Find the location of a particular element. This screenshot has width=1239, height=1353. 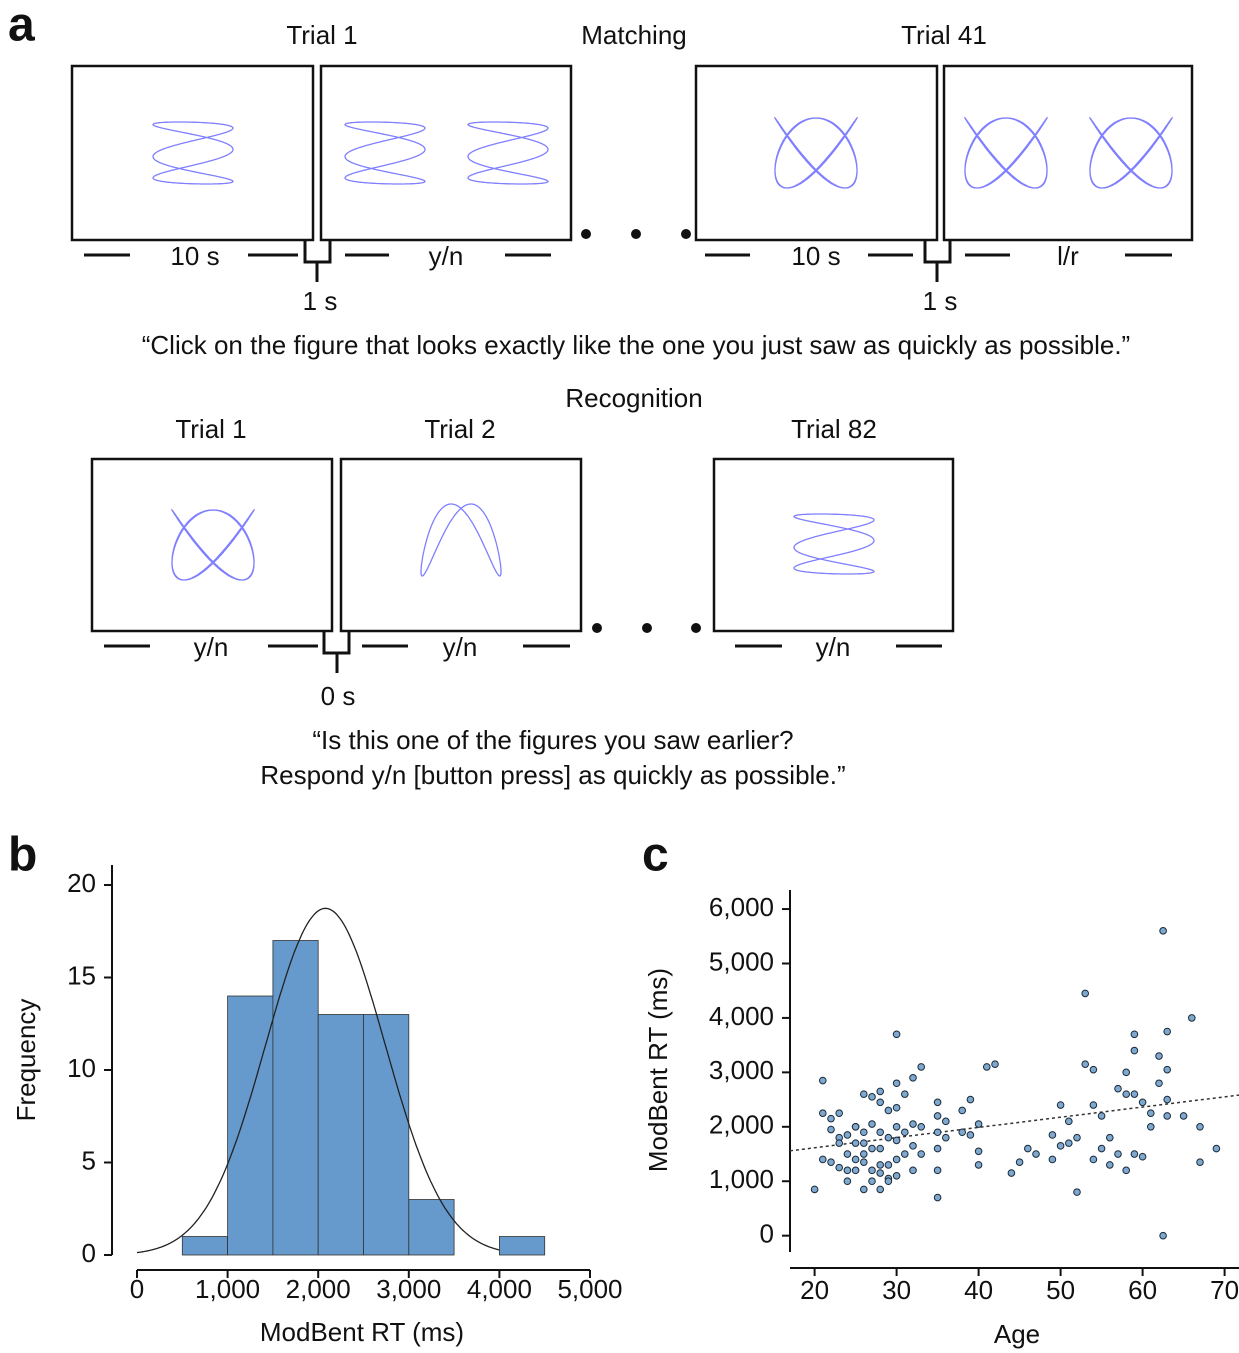

x-tick-label: 50 is located at coordinates (1060, 1290).